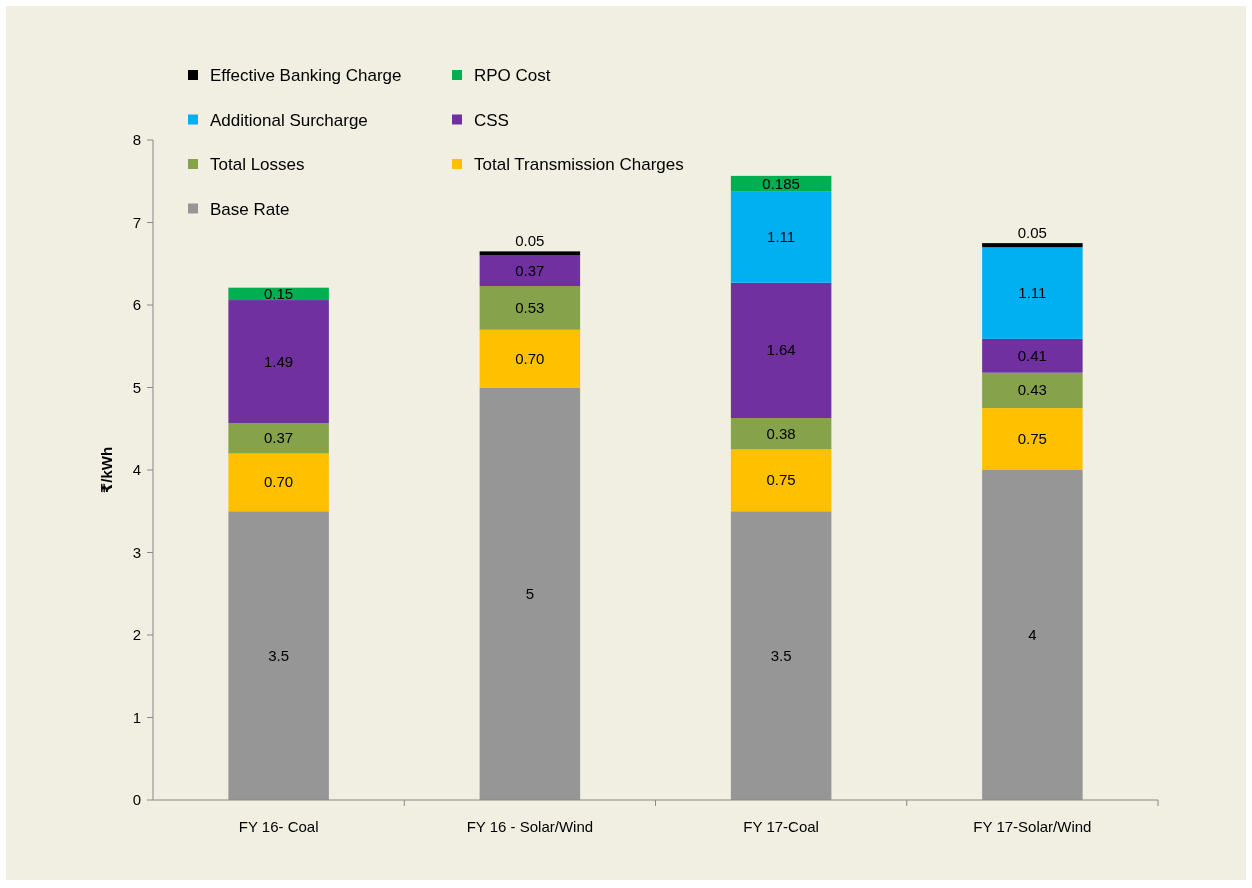  I want to click on data-label: 1.49, so click(279, 361).